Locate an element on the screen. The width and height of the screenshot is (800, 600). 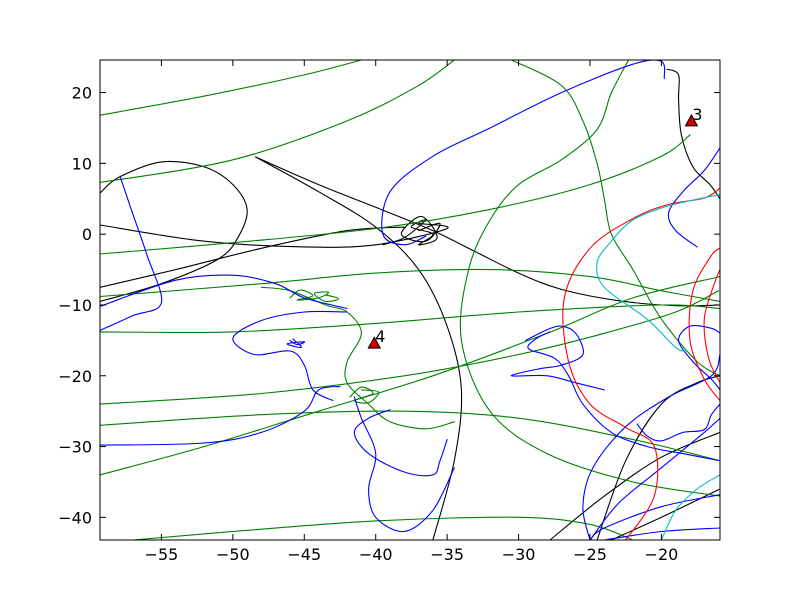
marker-label-4: 4 is located at coordinates (380, 336).